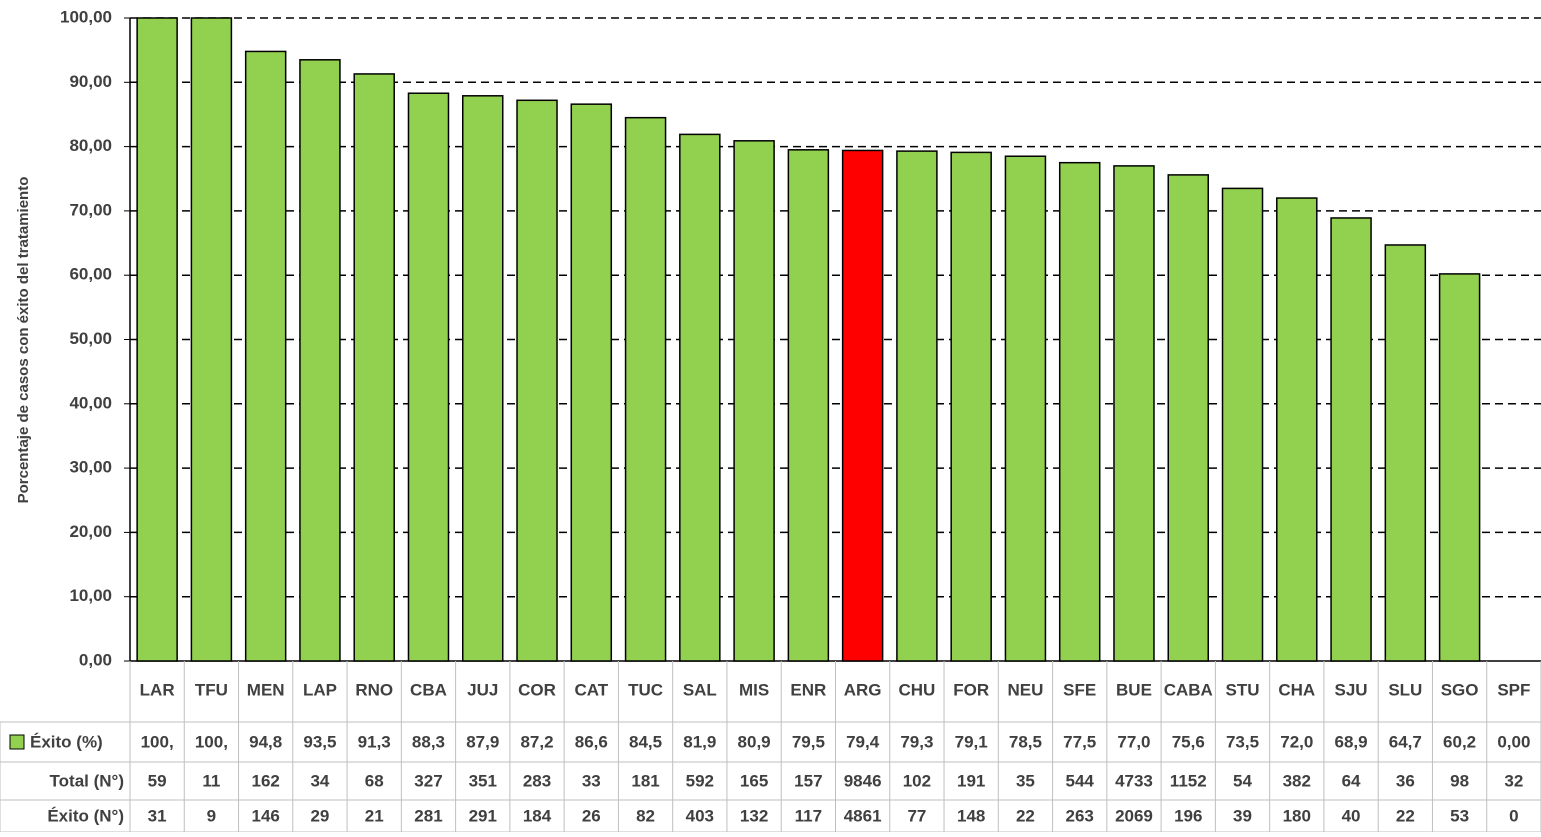  I want to click on table-cell: 165, so click(754, 780).